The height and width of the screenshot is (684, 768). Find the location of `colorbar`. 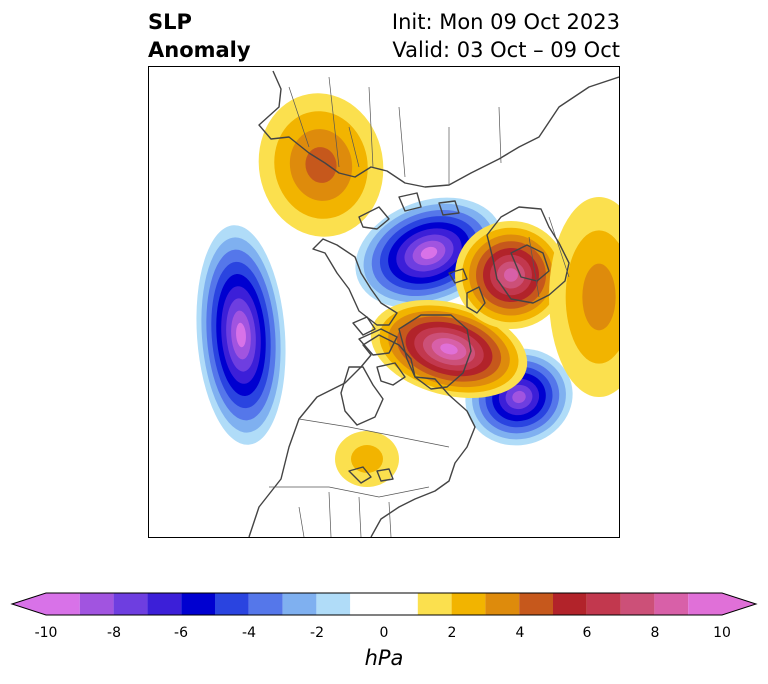

colorbar is located at coordinates (384, 604).